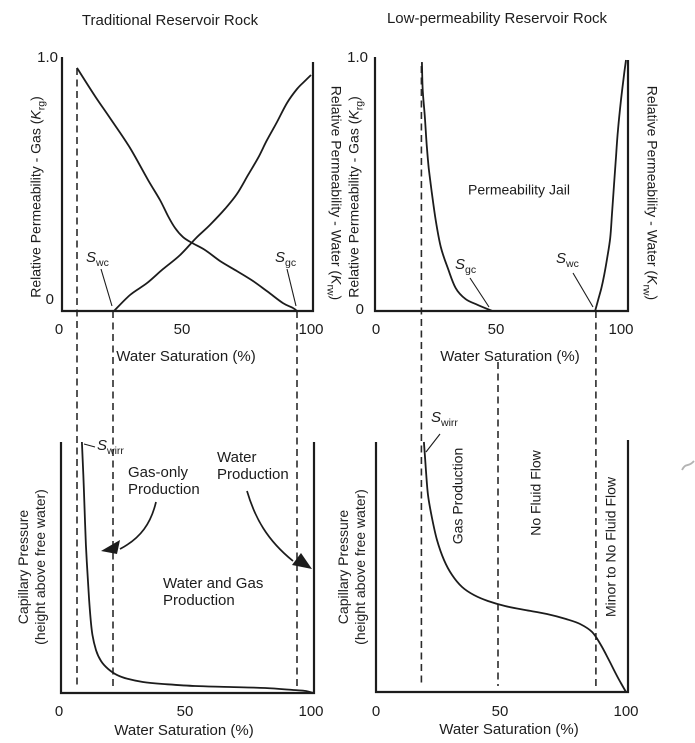 The image size is (695, 743). What do you see at coordinates (59, 329) in the screenshot?
I see `xtick-0-top-left: 0` at bounding box center [59, 329].